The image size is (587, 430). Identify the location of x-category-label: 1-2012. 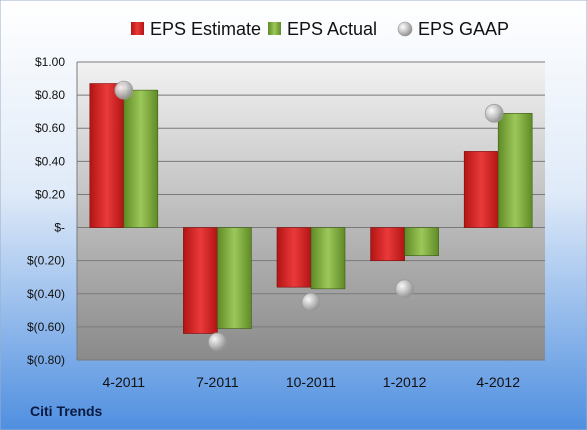
(405, 382).